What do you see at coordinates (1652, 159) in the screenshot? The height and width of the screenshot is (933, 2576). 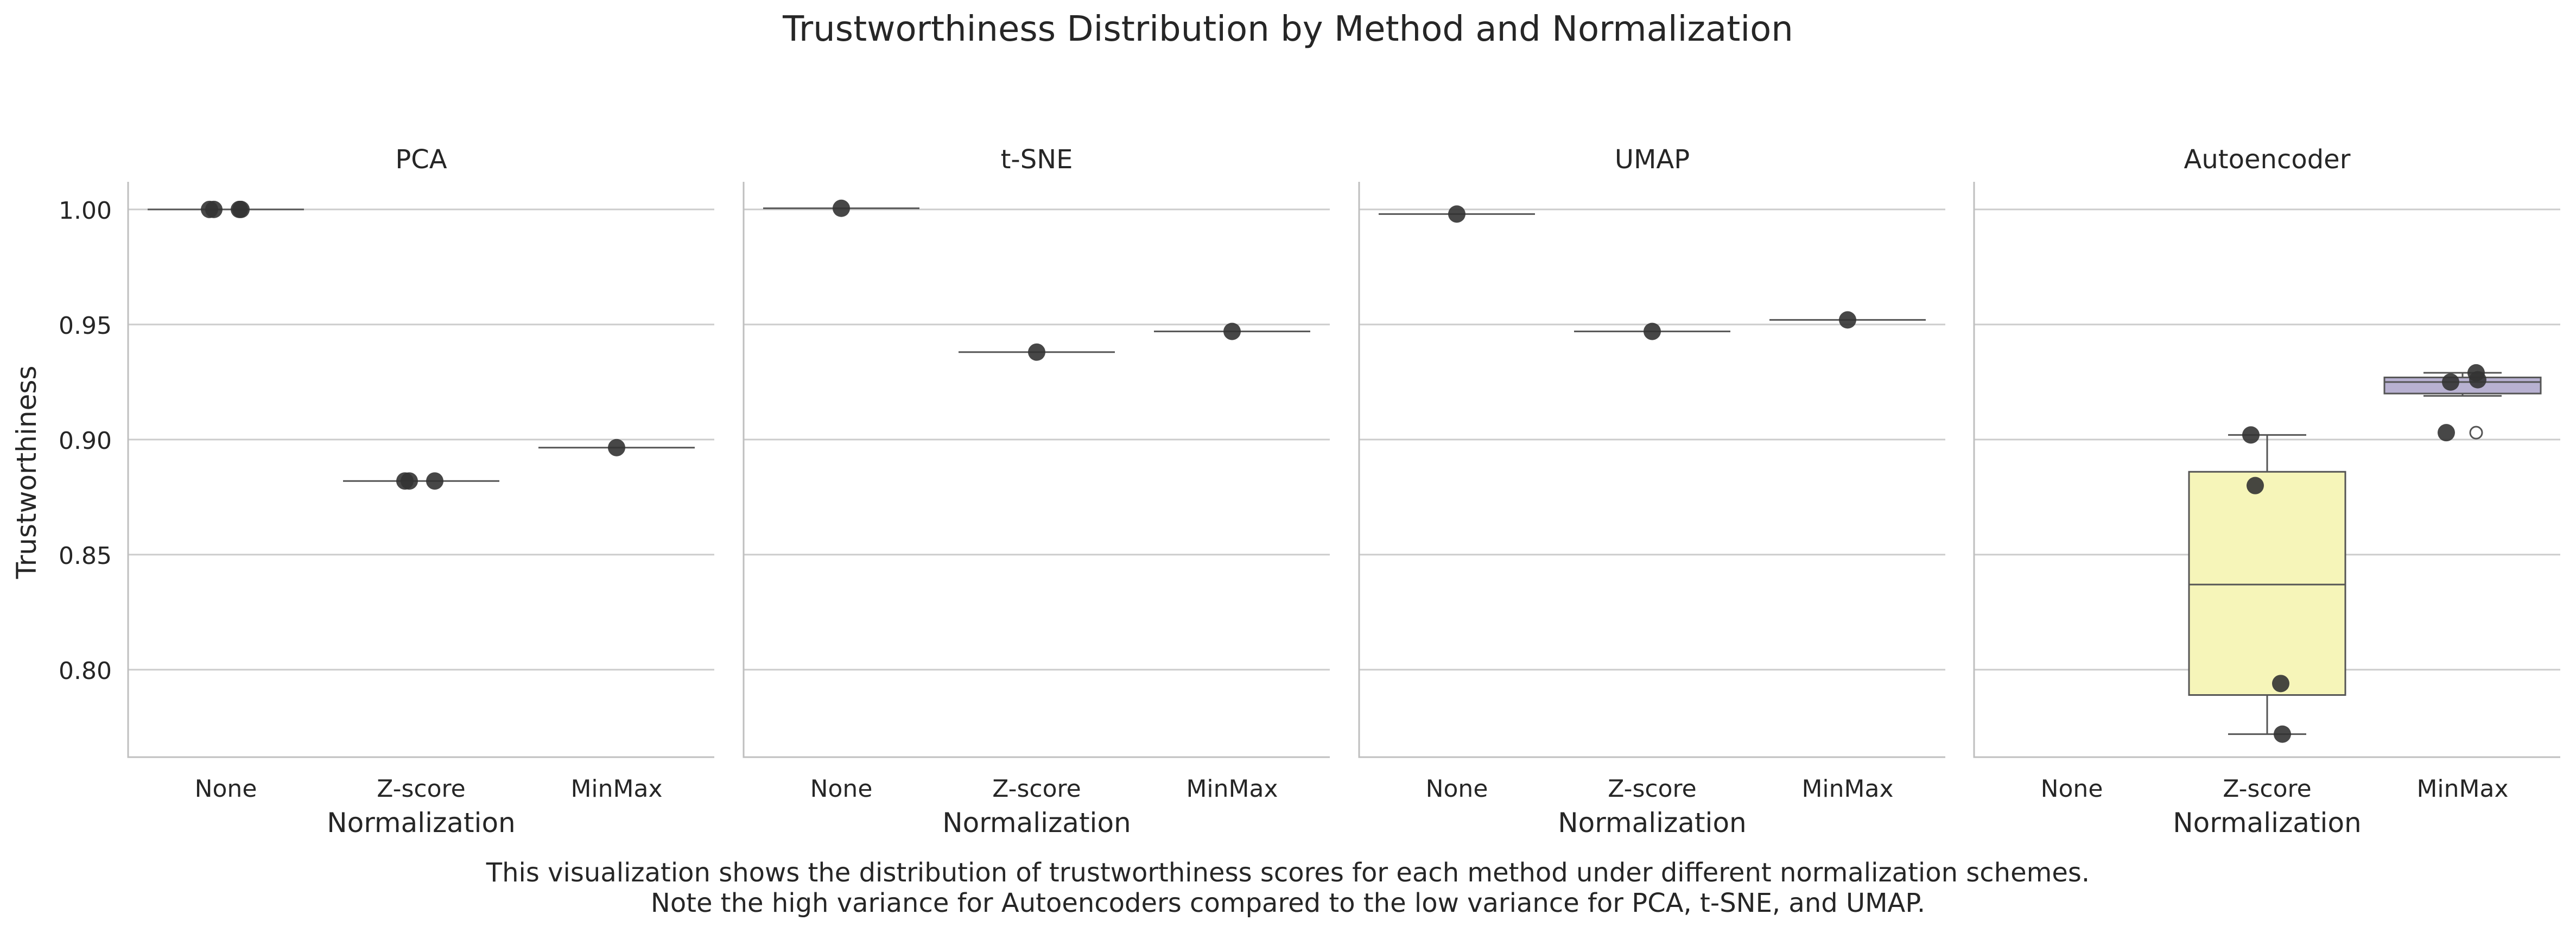 I see `panel-title: UMAP` at bounding box center [1652, 159].